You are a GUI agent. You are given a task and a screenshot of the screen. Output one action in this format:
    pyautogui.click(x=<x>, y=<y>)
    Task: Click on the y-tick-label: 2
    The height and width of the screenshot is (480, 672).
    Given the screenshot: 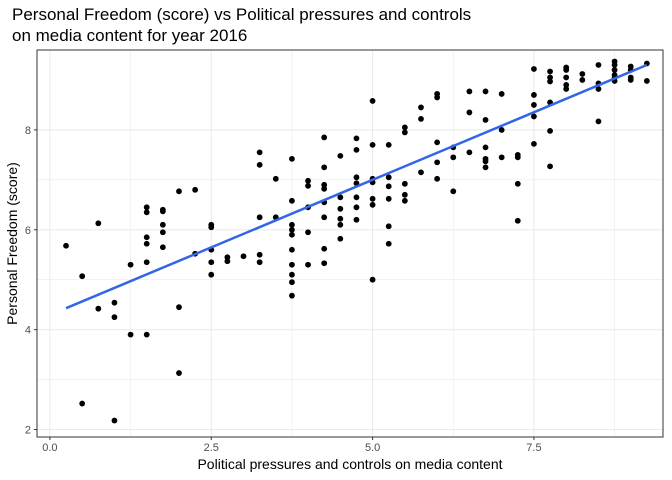 What is the action you would take?
    pyautogui.click(x=28, y=431)
    